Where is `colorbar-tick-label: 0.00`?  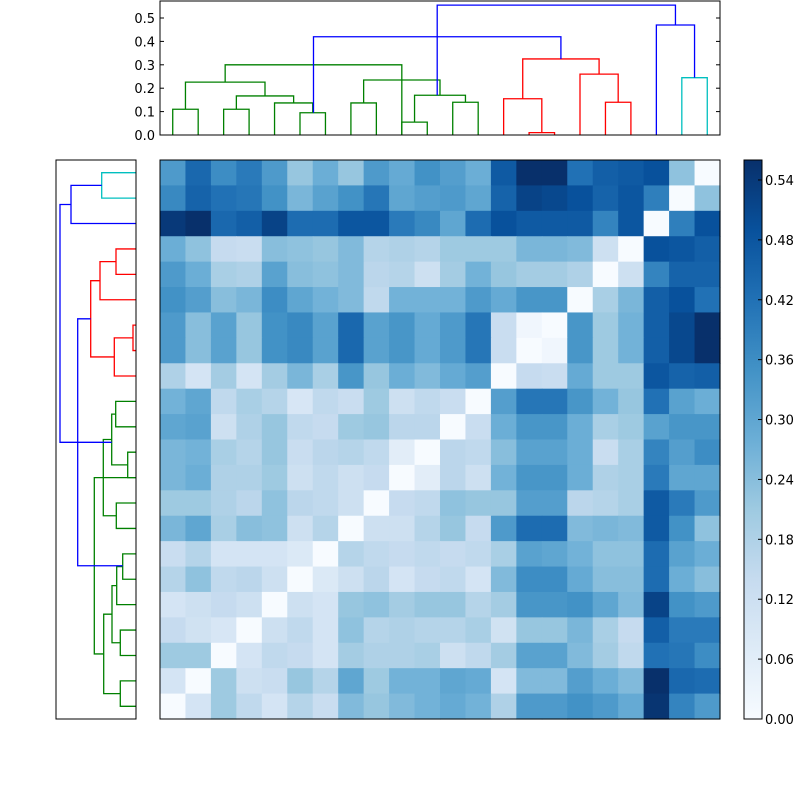 colorbar-tick-label: 0.00 is located at coordinates (779, 720).